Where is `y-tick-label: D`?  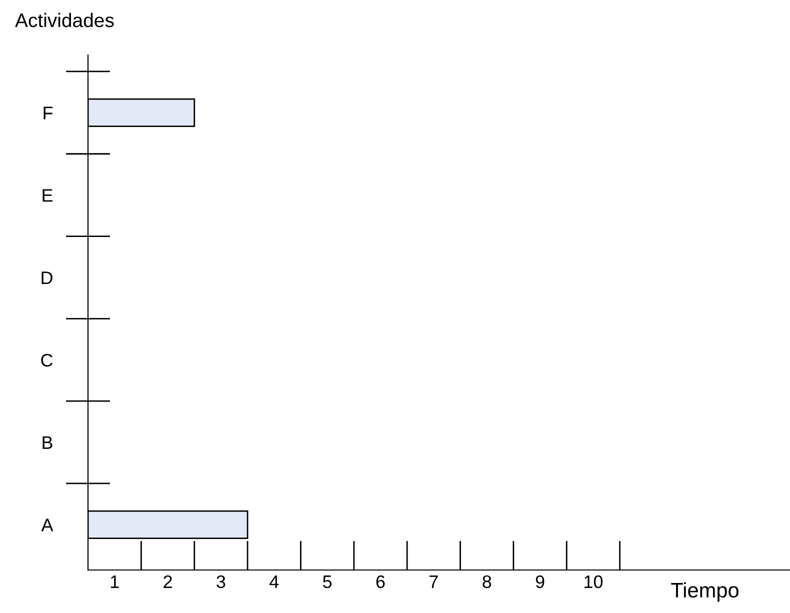 y-tick-label: D is located at coordinates (47, 278).